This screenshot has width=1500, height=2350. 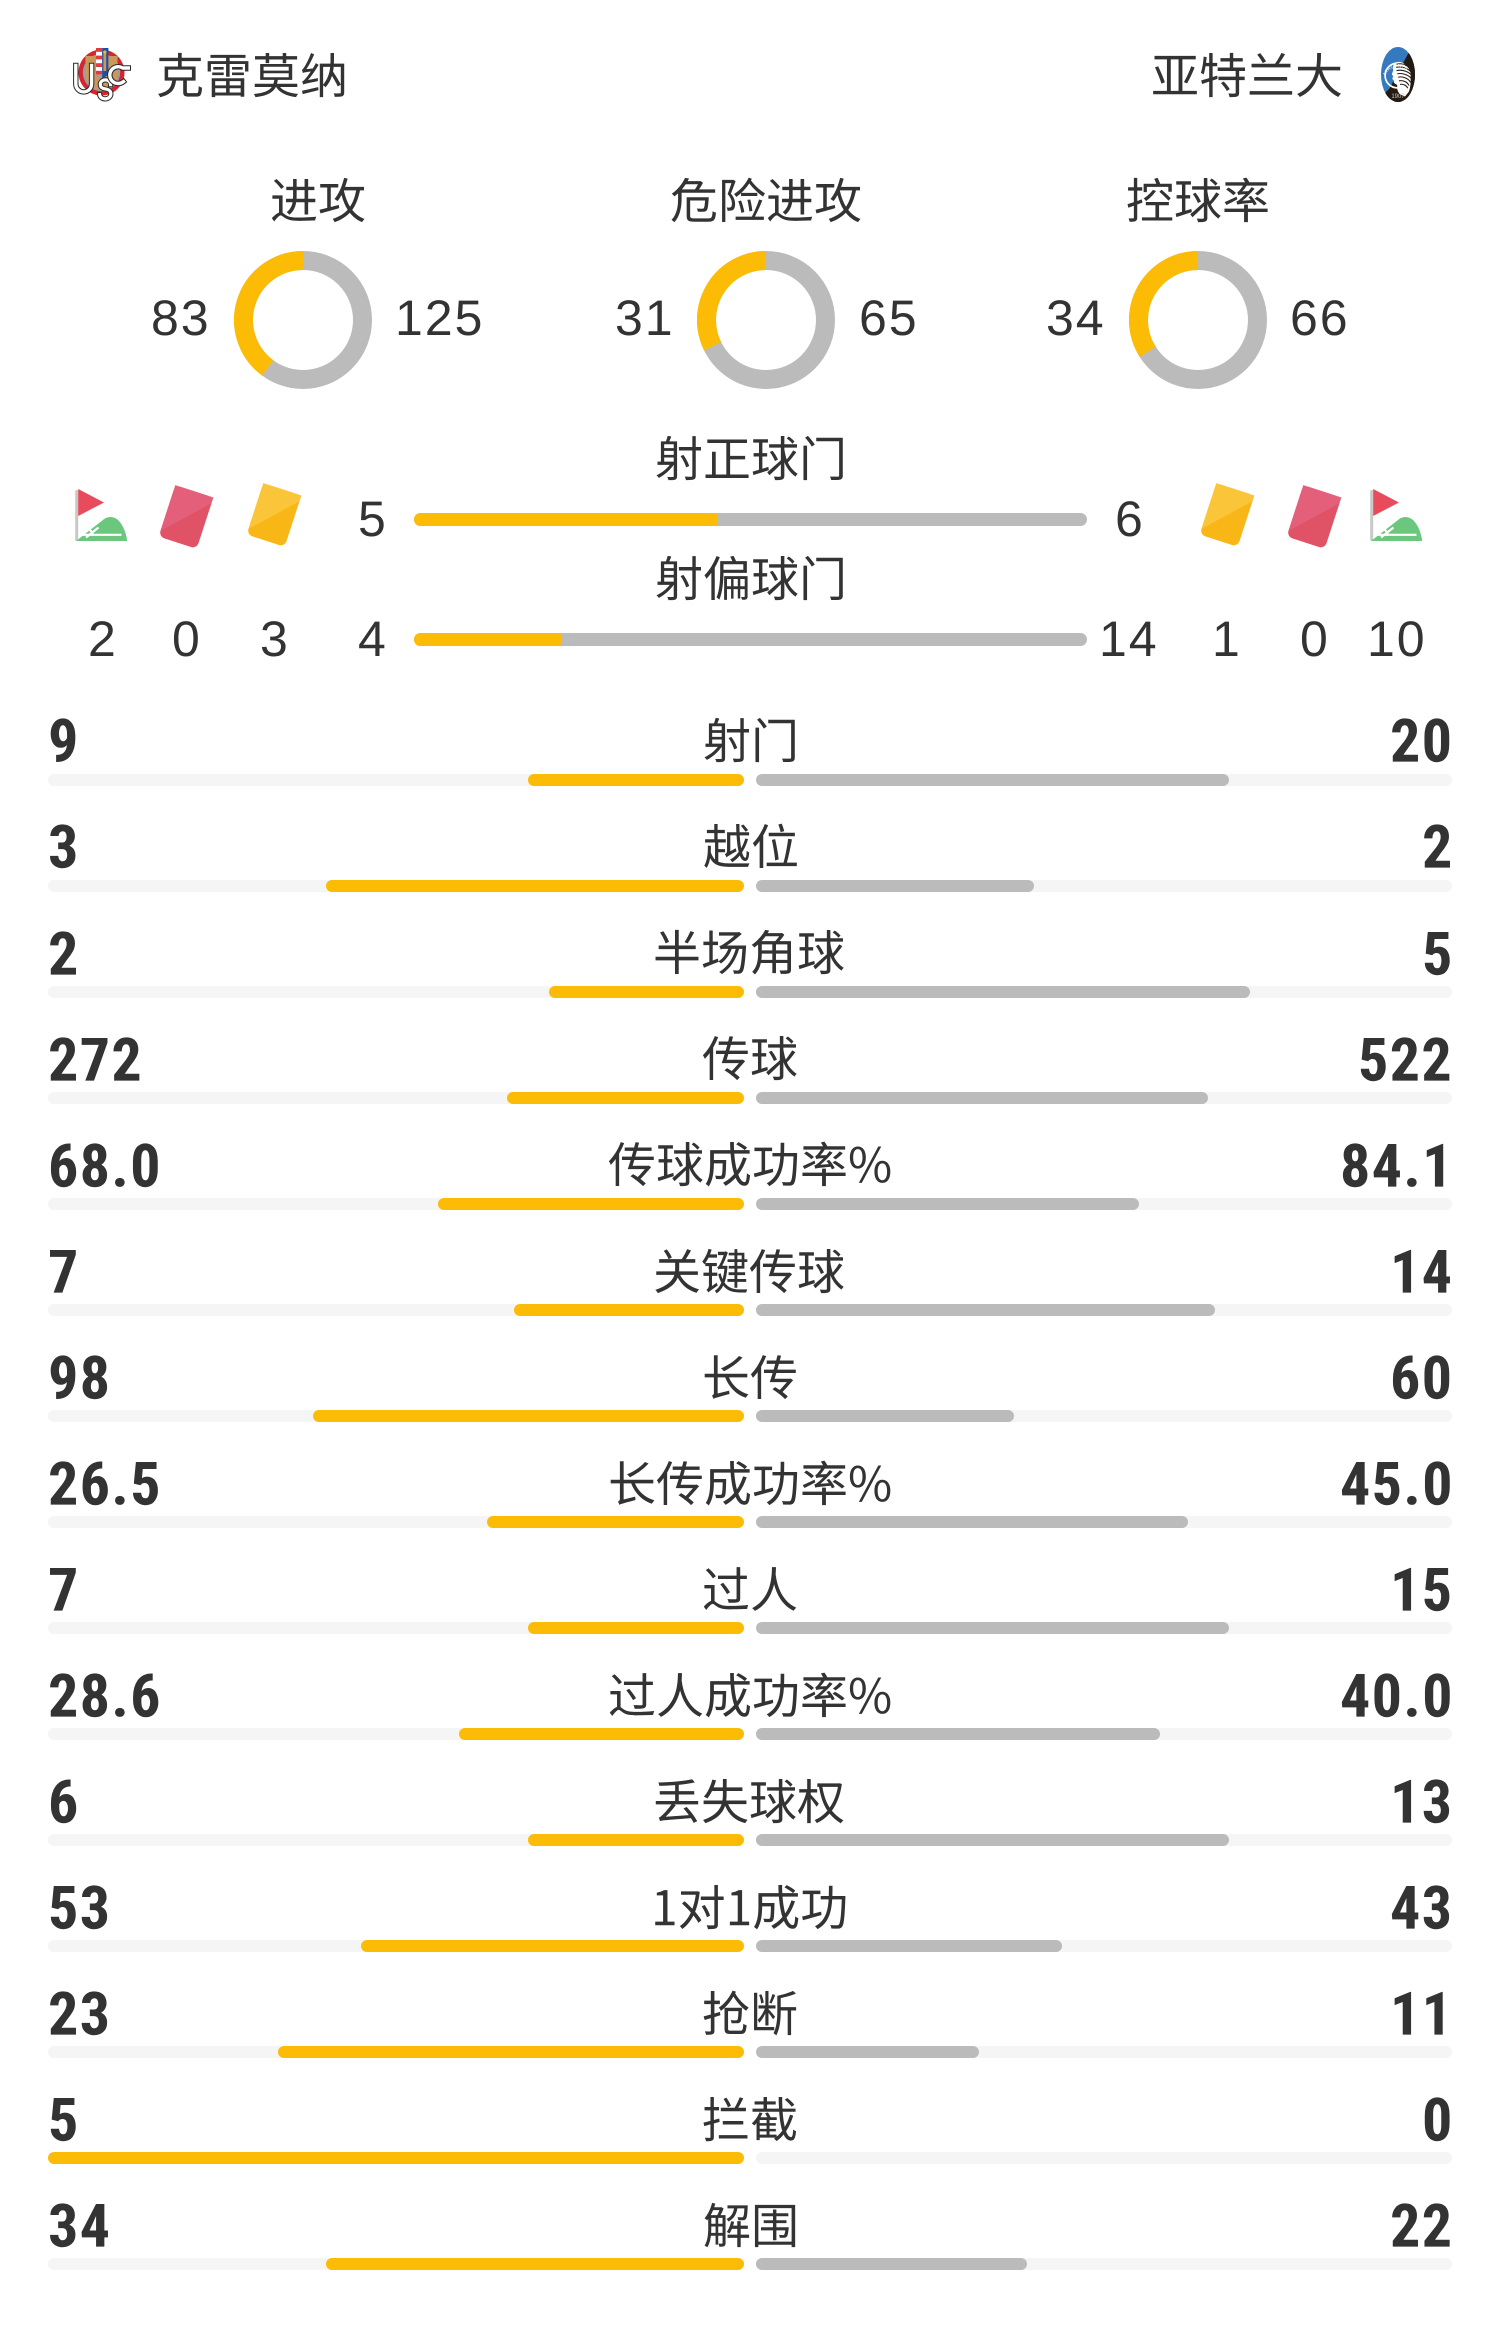 What do you see at coordinates (1398, 97) in the screenshot?
I see `svg-text: 1907` at bounding box center [1398, 97].